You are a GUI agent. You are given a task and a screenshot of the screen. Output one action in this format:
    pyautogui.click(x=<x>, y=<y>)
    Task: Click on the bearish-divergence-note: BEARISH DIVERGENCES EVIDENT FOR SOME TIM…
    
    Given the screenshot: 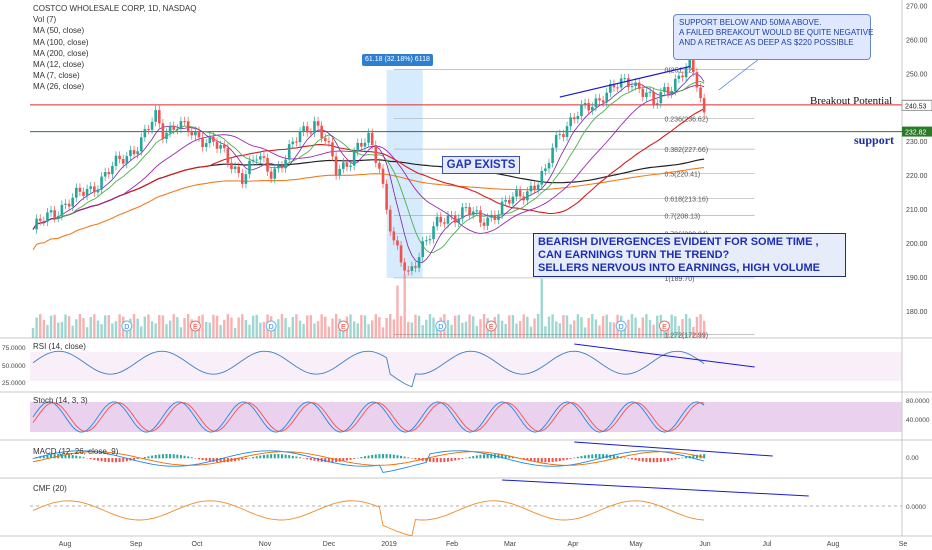 What is the action you would take?
    pyautogui.click(x=689, y=255)
    